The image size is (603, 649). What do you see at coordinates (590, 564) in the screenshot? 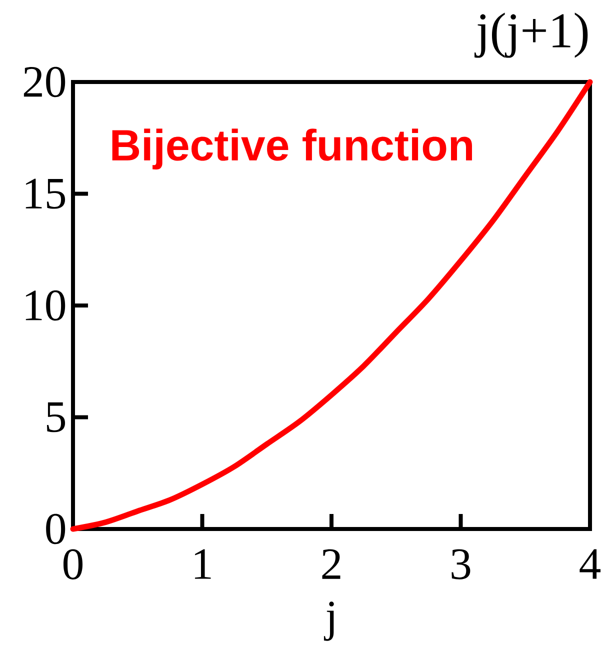
I see `x-tick-label: 4` at bounding box center [590, 564].